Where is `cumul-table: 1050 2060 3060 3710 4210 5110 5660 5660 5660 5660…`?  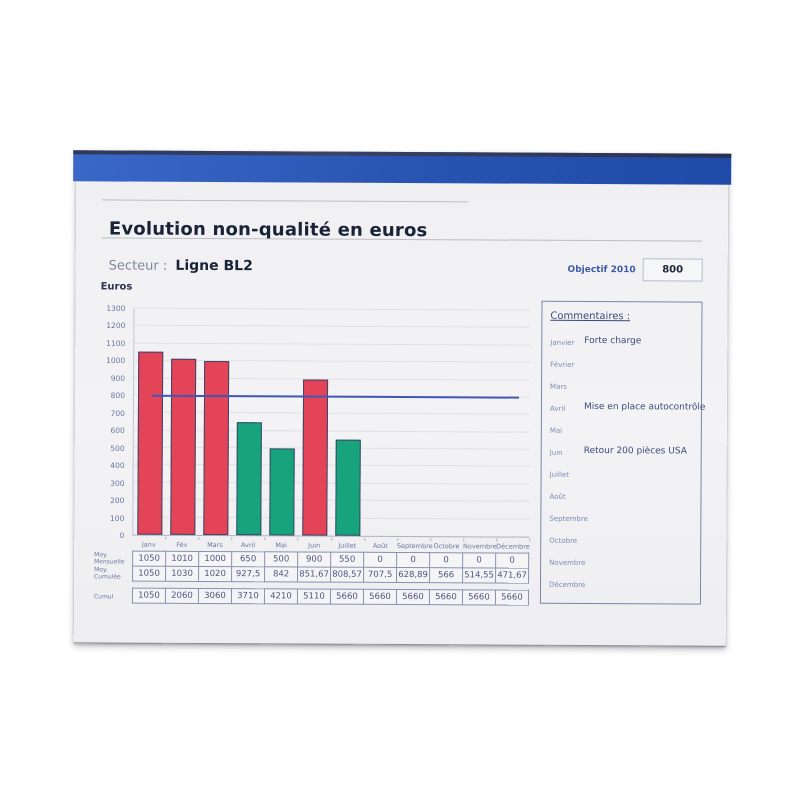
cumul-table: 1050 2060 3060 3710 4210 5110 5660 5660 5660 5660… is located at coordinates (330, 597).